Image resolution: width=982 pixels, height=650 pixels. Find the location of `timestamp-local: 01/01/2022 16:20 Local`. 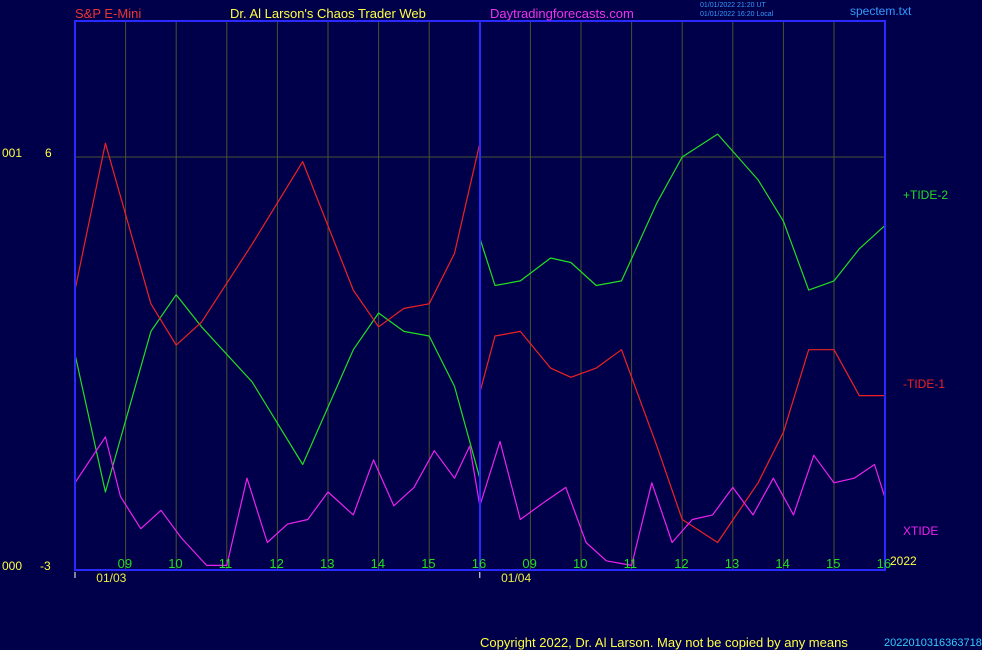

timestamp-local: 01/01/2022 16:20 Local is located at coordinates (737, 14).